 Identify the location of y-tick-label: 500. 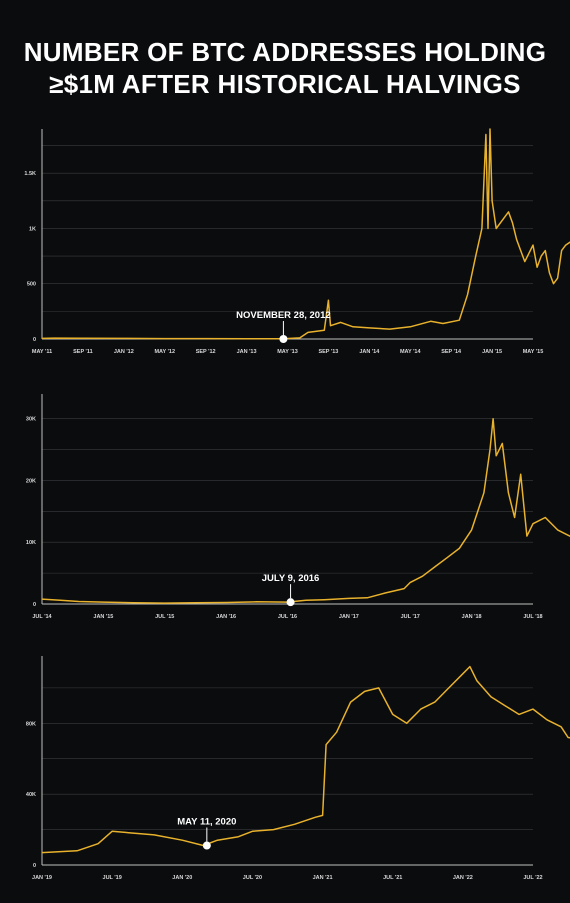
(31, 285).